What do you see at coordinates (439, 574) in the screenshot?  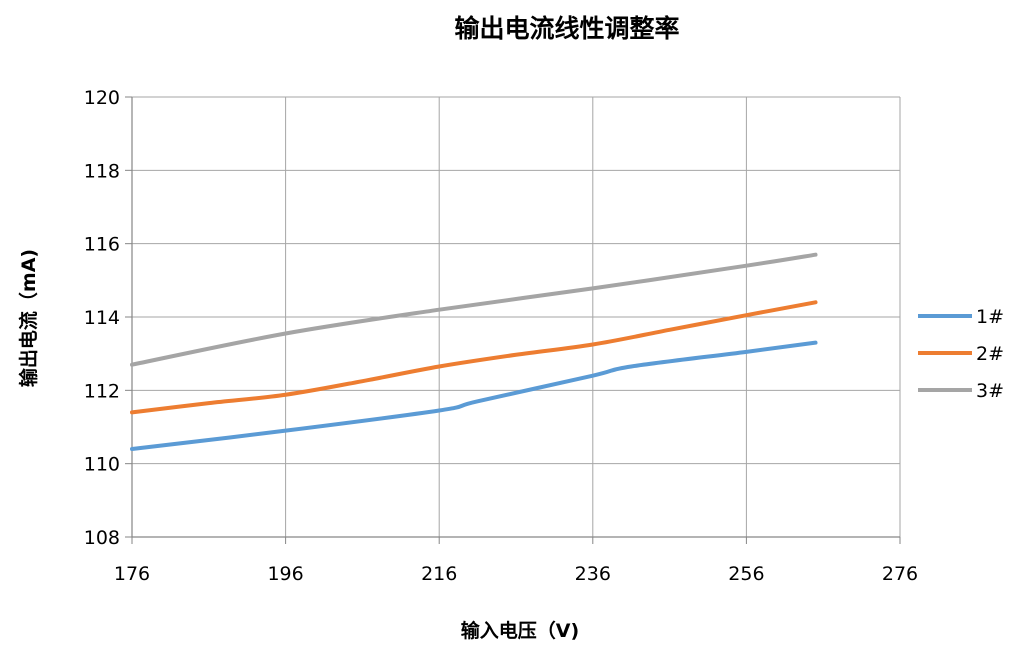 I see `x-tick-label: 216` at bounding box center [439, 574].